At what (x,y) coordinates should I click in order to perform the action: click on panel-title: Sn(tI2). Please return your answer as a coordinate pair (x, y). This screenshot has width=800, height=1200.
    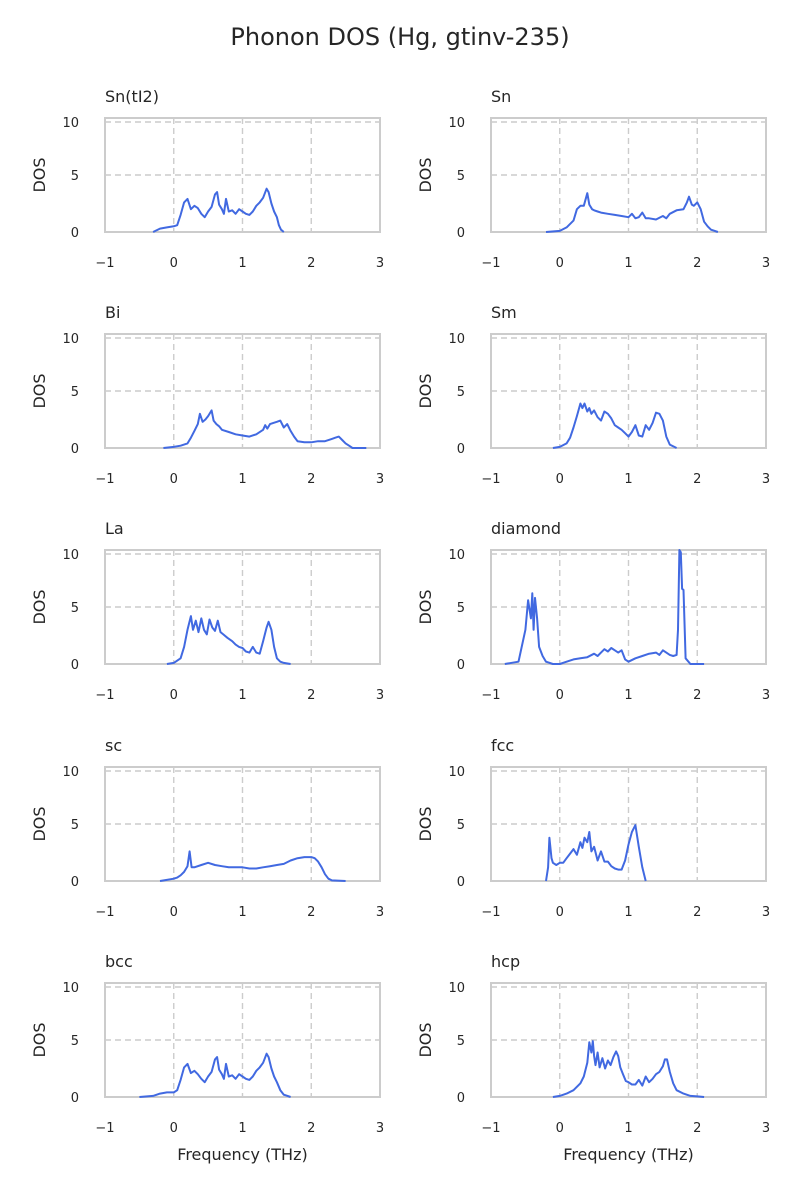
    Looking at the image, I should click on (132, 96).